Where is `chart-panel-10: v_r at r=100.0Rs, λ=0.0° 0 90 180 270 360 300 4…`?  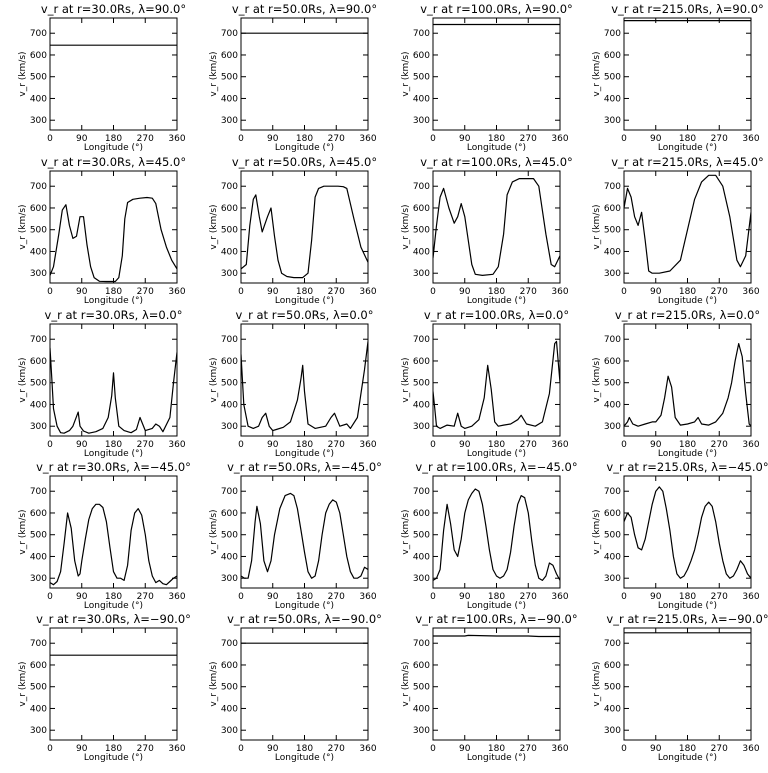
chart-panel-10: v_r at r=100.0Rs, λ=0.0° 0 90 180 270 360 300 4… is located at coordinates (485, 383).